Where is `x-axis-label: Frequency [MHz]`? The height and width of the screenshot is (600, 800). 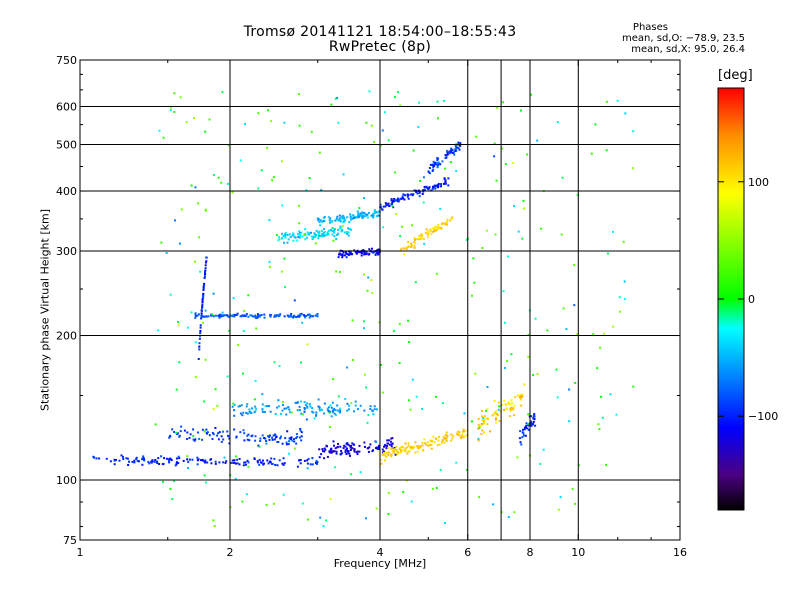 x-axis-label: Frequency [MHz] is located at coordinates (380, 563).